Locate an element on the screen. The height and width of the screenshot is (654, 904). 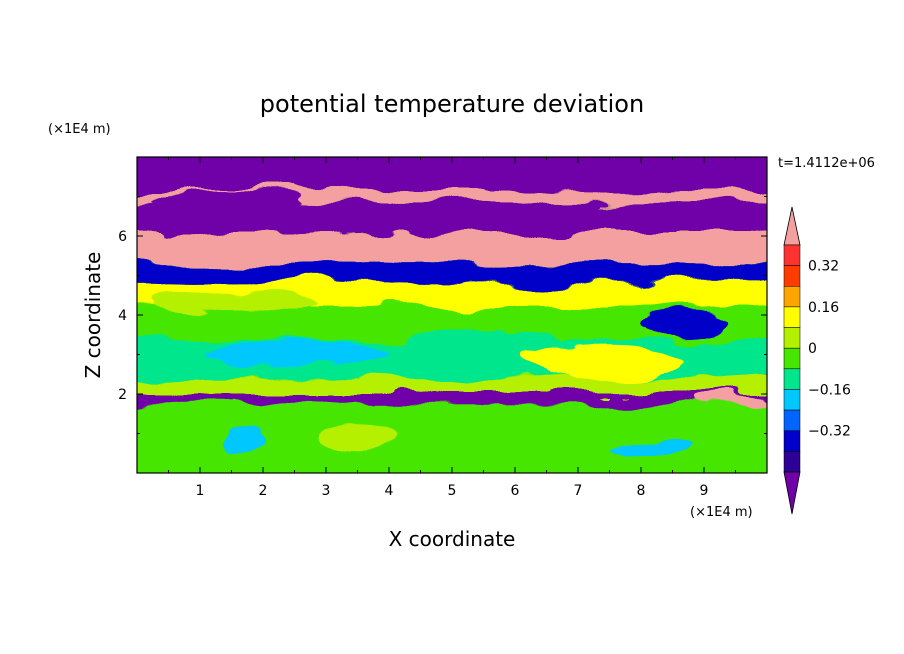
colorbar-label: 0 is located at coordinates (812, 349).